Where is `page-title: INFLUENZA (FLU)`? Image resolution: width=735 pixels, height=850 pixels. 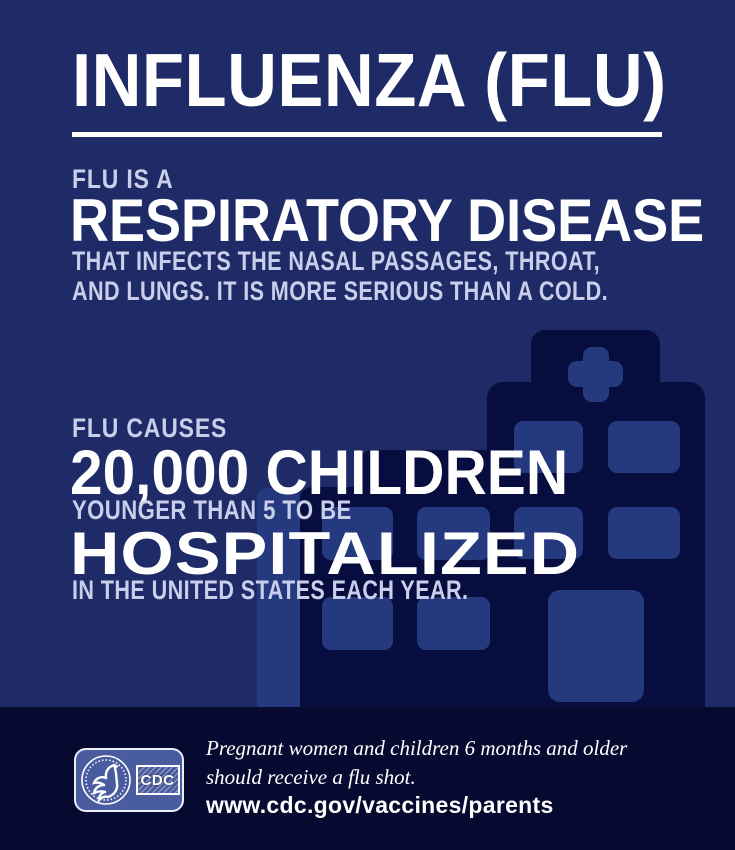 page-title: INFLUENZA (FLU) is located at coordinates (369, 80).